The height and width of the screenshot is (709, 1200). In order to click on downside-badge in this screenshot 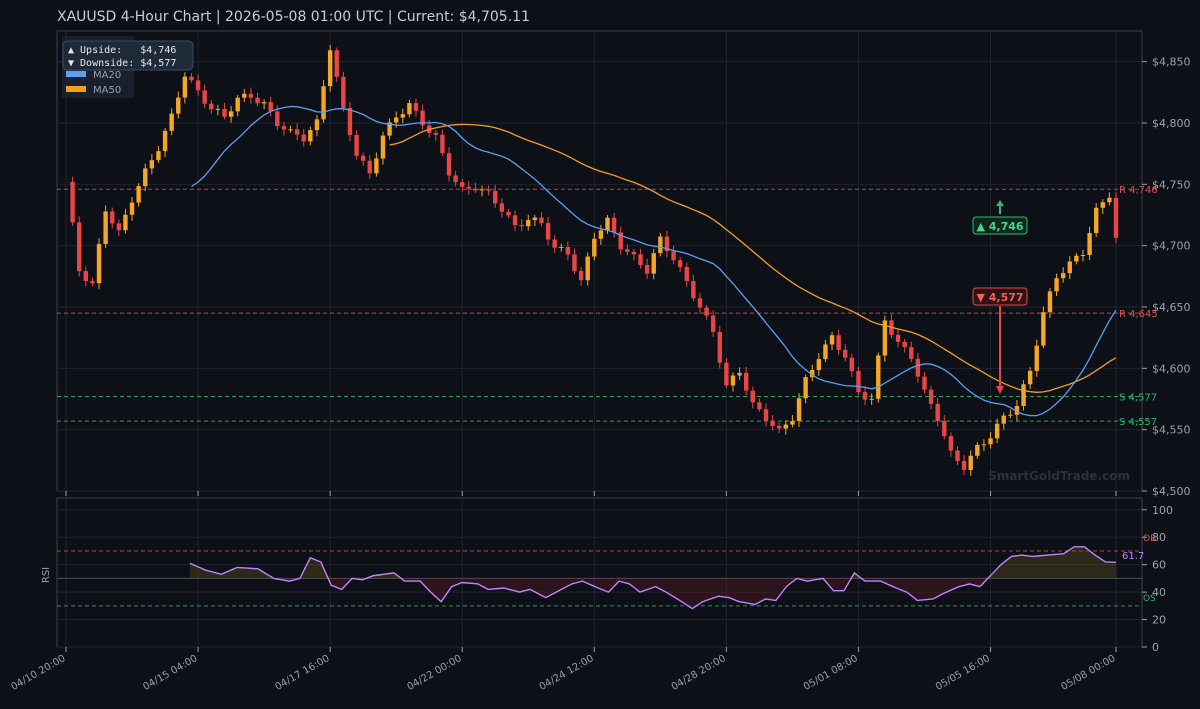, I will do `click(1000, 296)`.